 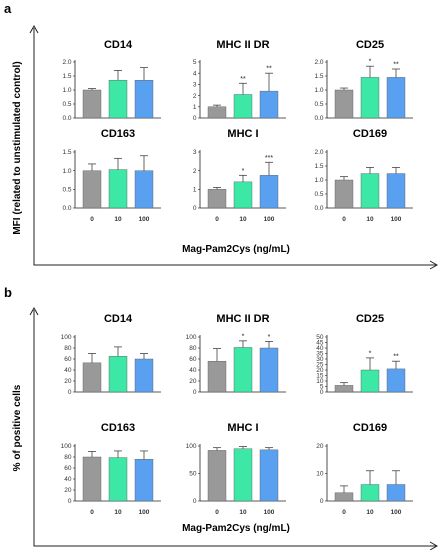 I want to click on chart-title: MHC I, so click(x=242, y=134).